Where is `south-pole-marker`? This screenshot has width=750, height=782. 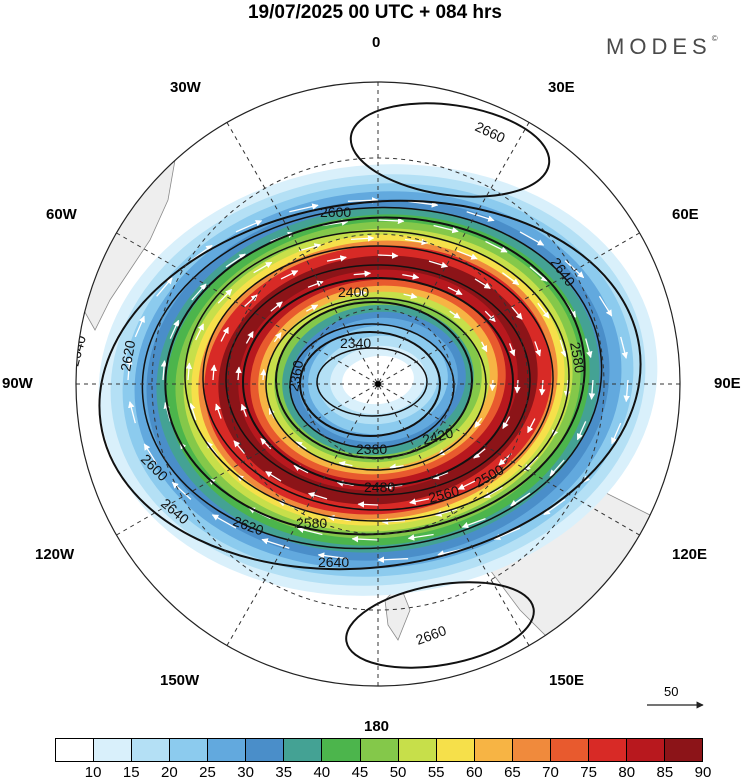
south-pole-marker is located at coordinates (378, 384).